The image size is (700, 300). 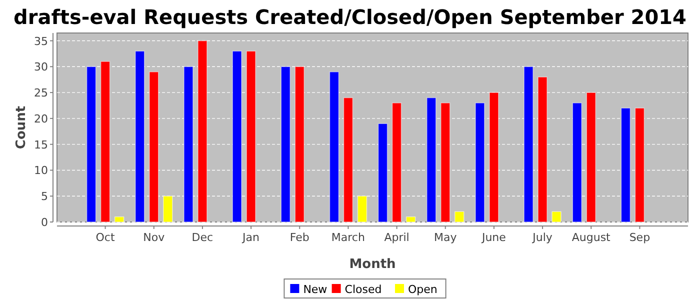 What do you see at coordinates (372, 264) in the screenshot?
I see `x-axis-title: Month` at bounding box center [372, 264].